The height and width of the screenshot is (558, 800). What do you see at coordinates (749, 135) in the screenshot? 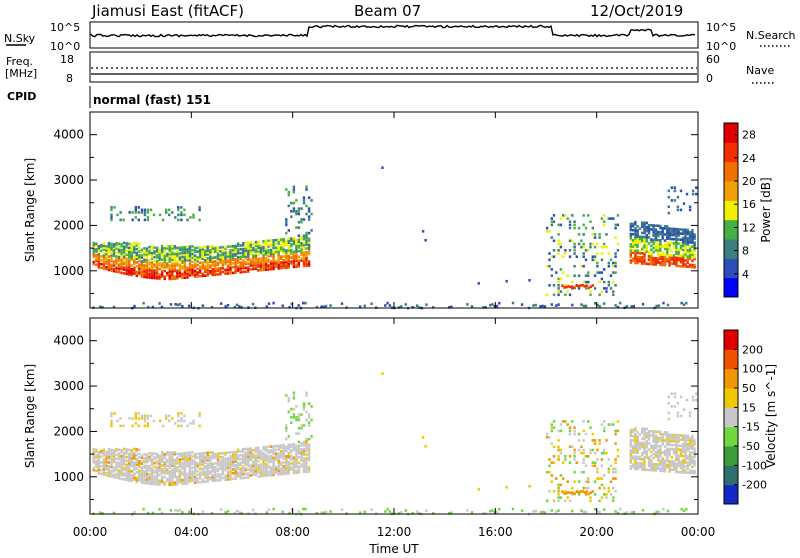
I see `power-colorbar-tick-label: 28` at bounding box center [749, 135].